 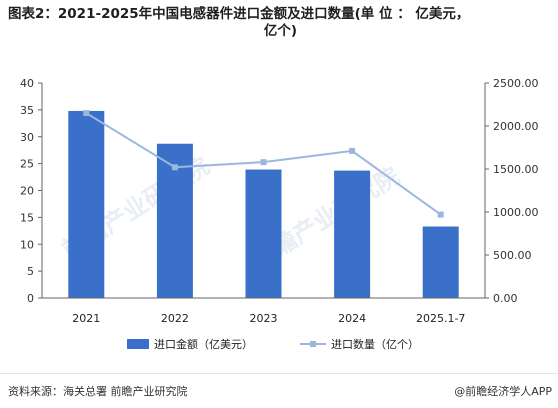 What do you see at coordinates (313, 344) in the screenshot?
I see `legend-line-marker` at bounding box center [313, 344].